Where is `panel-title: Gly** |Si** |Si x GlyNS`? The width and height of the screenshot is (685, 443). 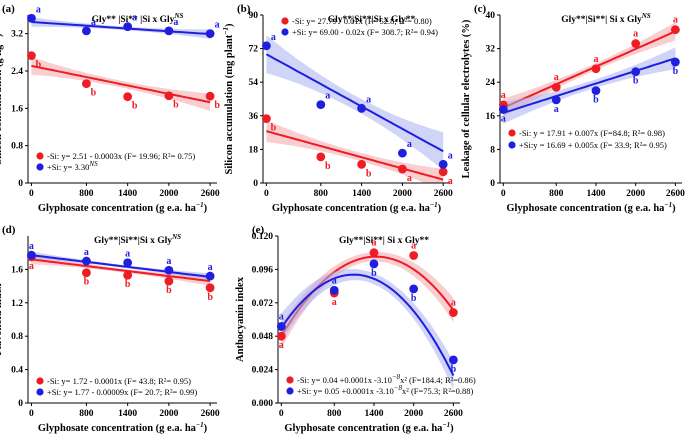 panel-title: Gly** |Si** |Si x GlyNS is located at coordinates (138, 18).